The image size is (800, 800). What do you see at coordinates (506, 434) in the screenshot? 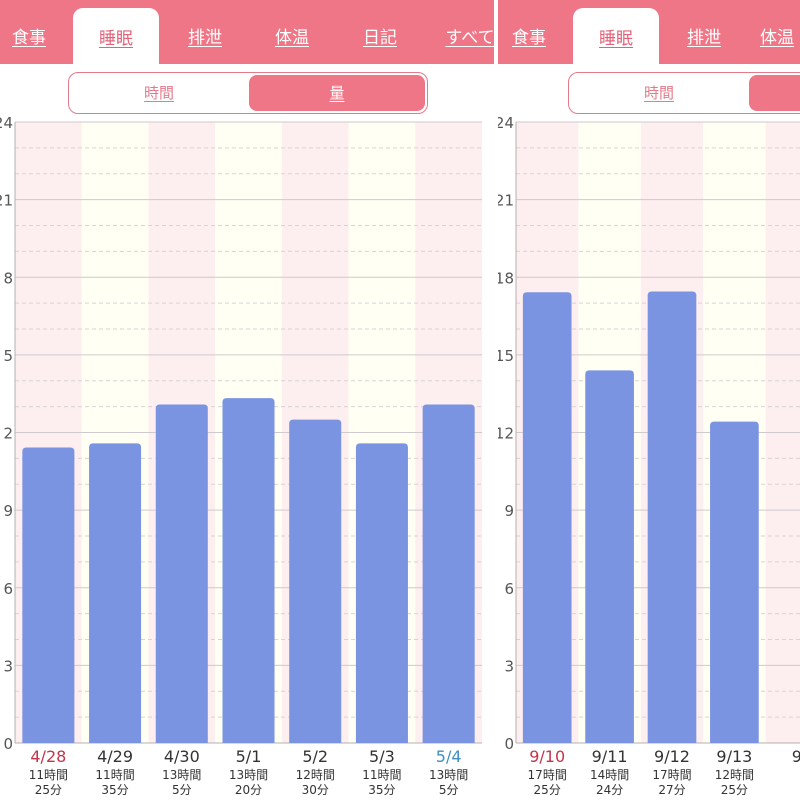
I see `y-tick-label: 12` at bounding box center [506, 434].